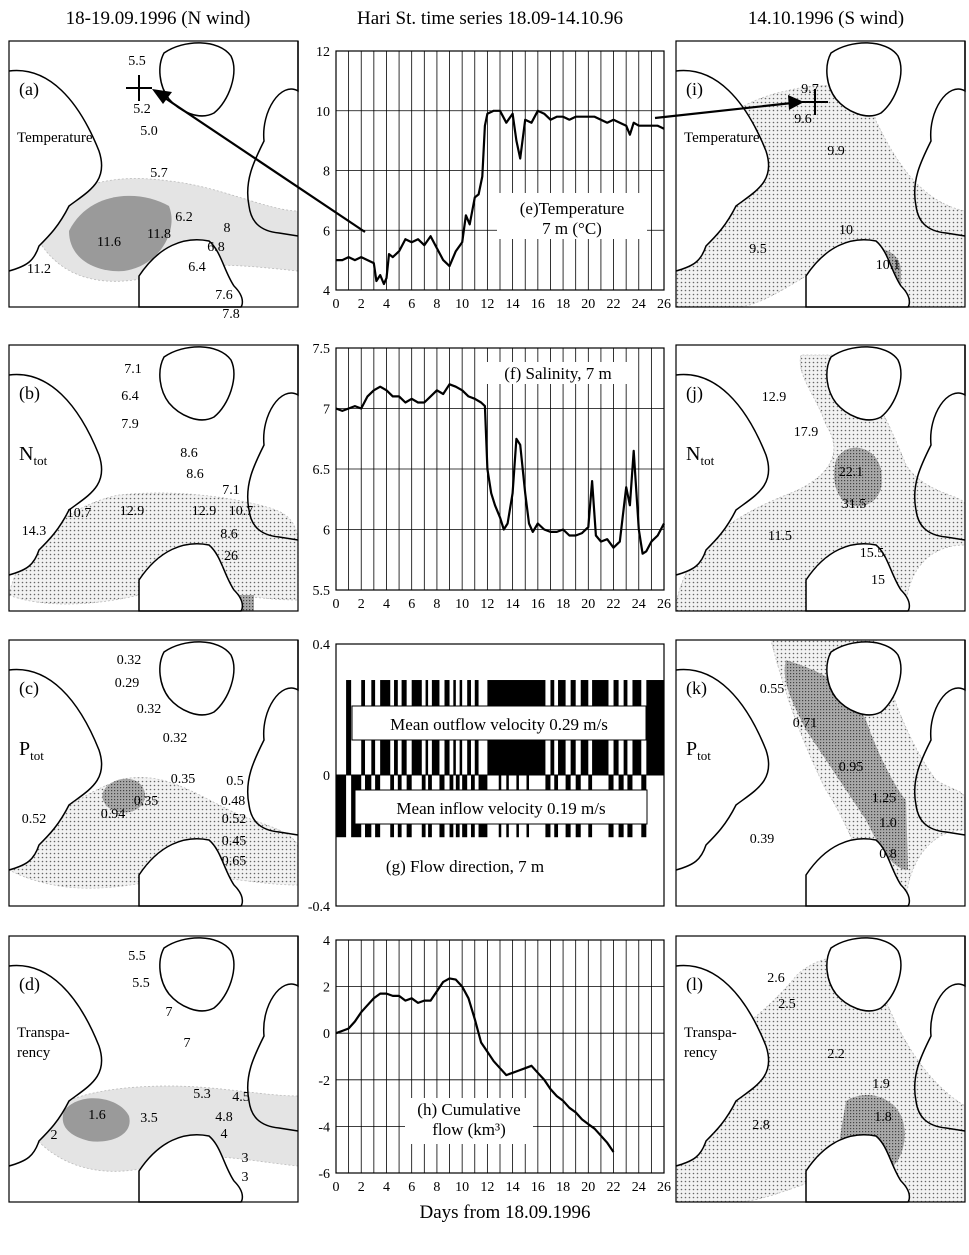  What do you see at coordinates (216, 247) in the screenshot?
I see `map-value-label: 6.8` at bounding box center [216, 247].